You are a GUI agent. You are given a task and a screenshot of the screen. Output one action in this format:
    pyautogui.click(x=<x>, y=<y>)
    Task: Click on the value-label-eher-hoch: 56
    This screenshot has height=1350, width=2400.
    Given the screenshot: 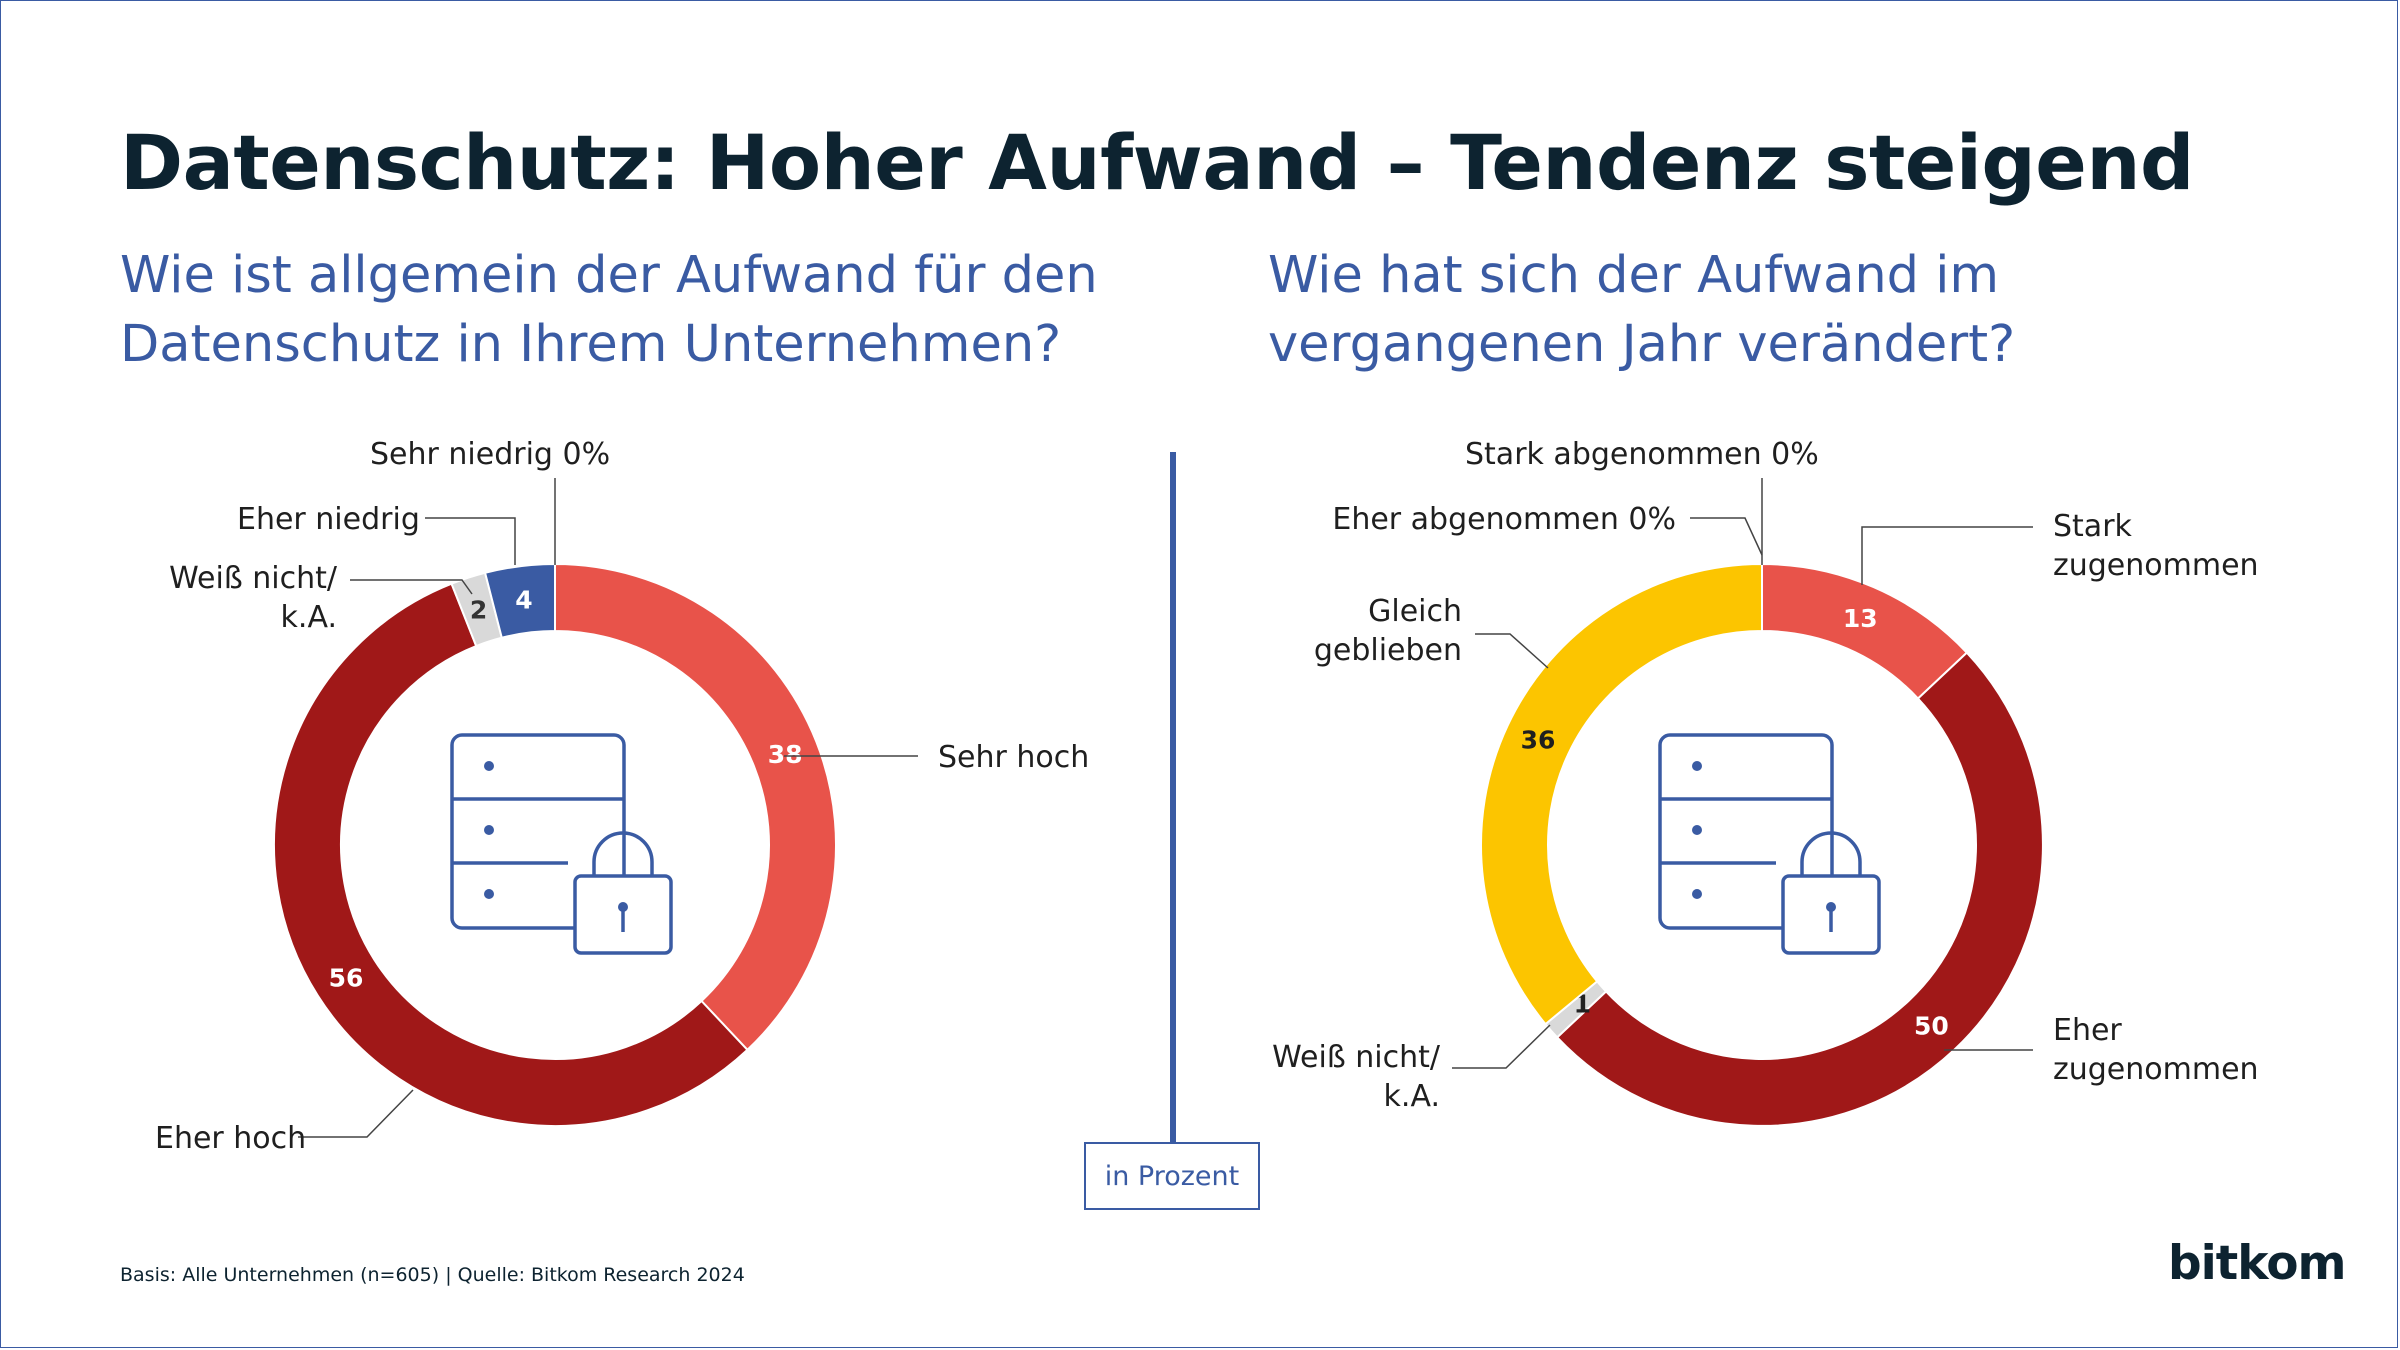 What is the action you would take?
    pyautogui.click(x=346, y=978)
    